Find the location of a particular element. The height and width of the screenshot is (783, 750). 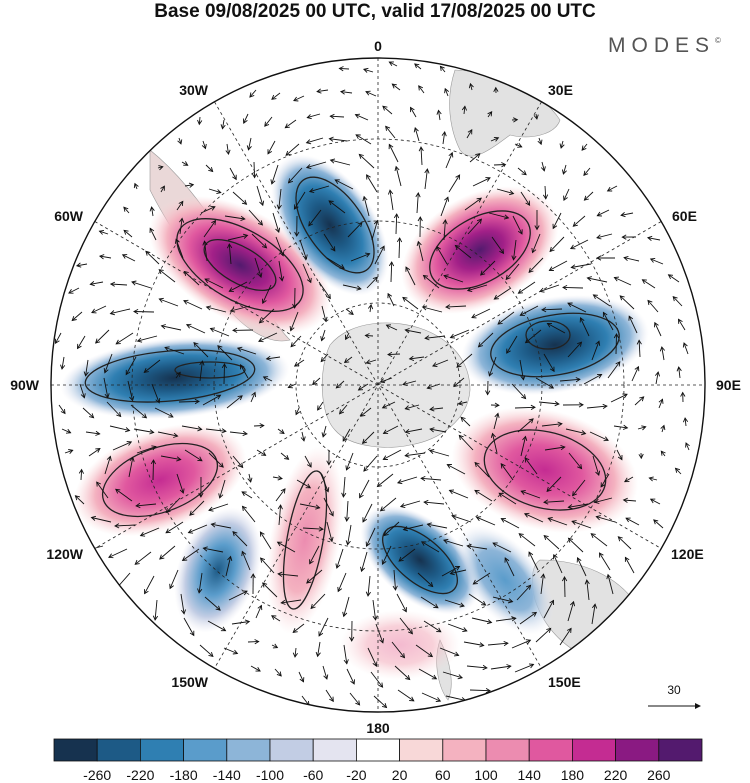

colorbar-tick-label: 260 is located at coordinates (659, 775).